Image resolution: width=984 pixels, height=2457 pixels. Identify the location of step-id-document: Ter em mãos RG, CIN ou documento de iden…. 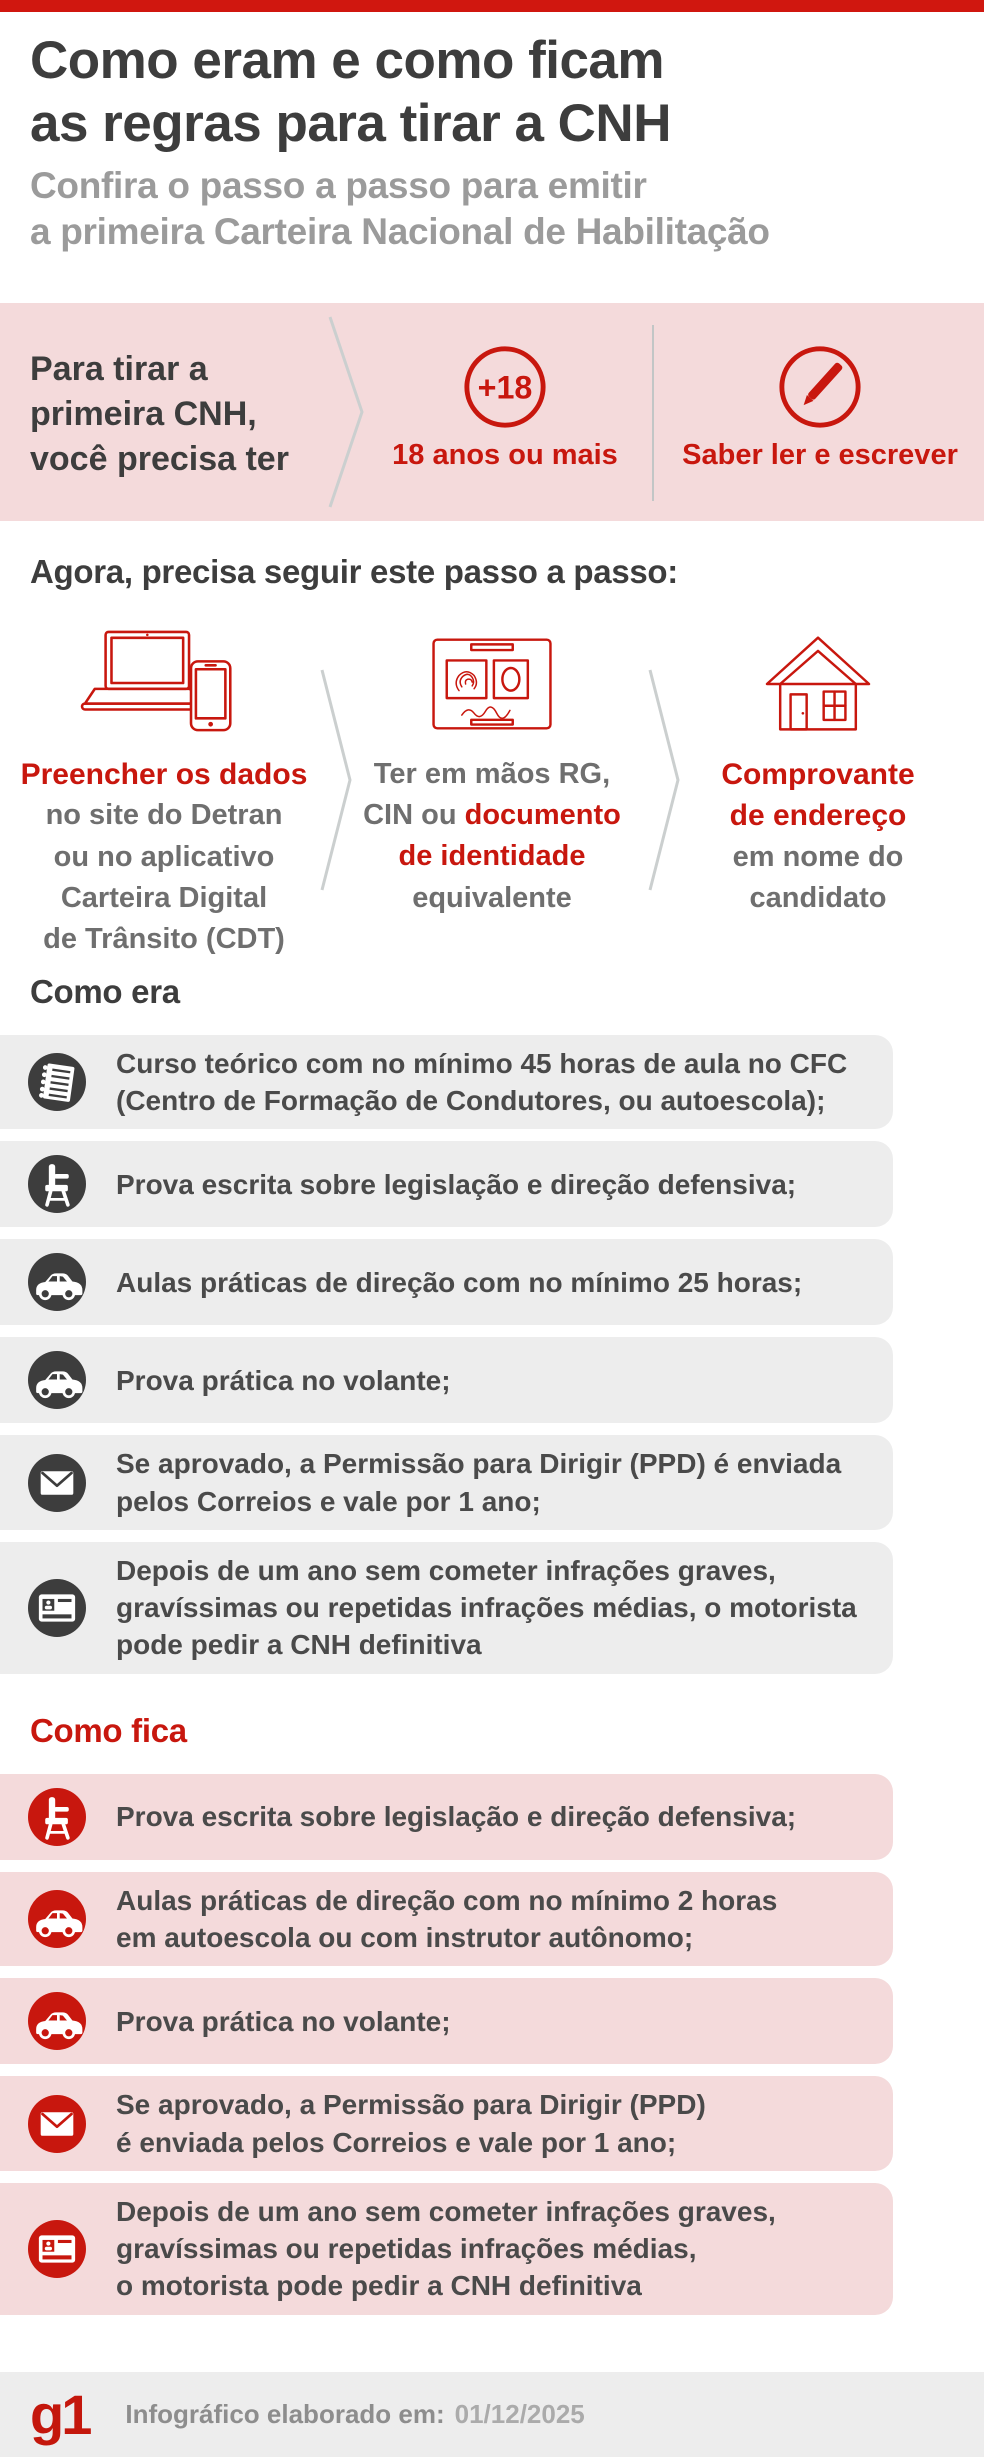
(492, 773).